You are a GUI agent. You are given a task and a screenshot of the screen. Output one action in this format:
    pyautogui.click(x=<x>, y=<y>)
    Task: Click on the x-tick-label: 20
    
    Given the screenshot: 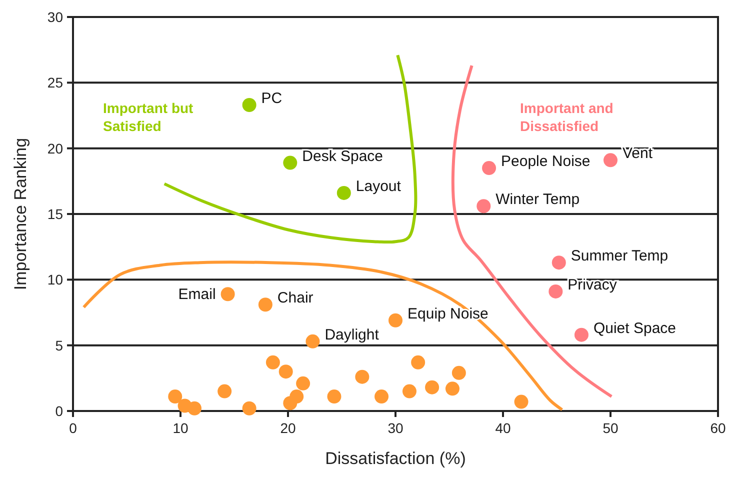 What is the action you would take?
    pyautogui.click(x=288, y=428)
    